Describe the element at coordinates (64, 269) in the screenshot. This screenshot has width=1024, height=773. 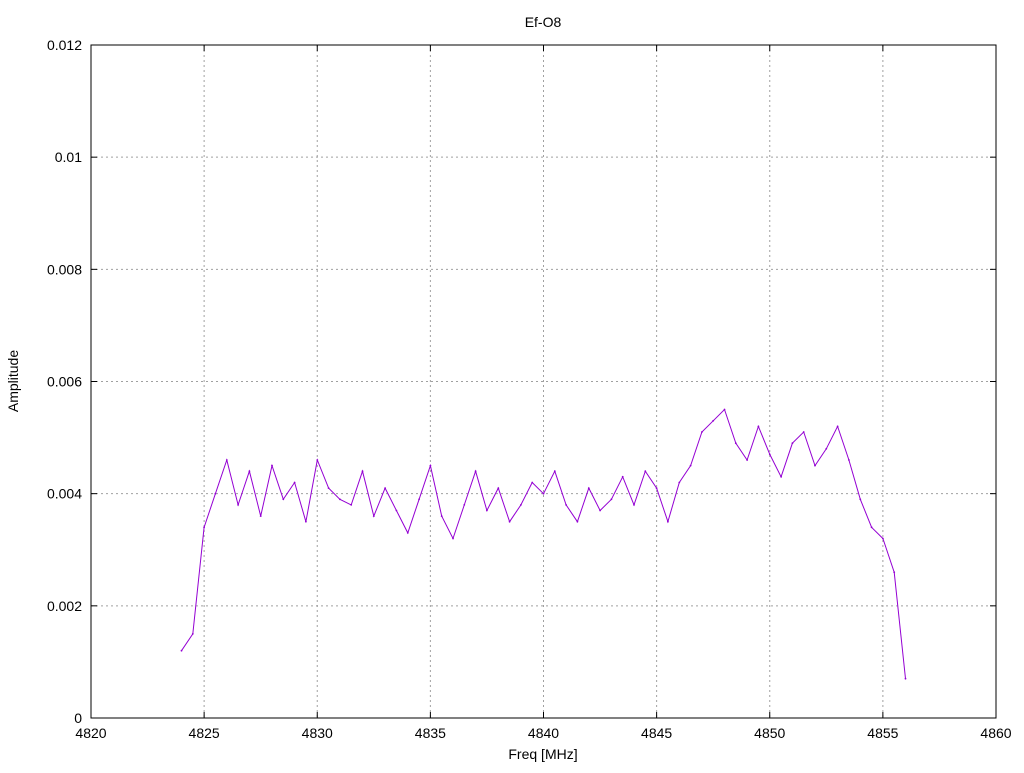
I see `y-tick-label: 0.008` at that location.